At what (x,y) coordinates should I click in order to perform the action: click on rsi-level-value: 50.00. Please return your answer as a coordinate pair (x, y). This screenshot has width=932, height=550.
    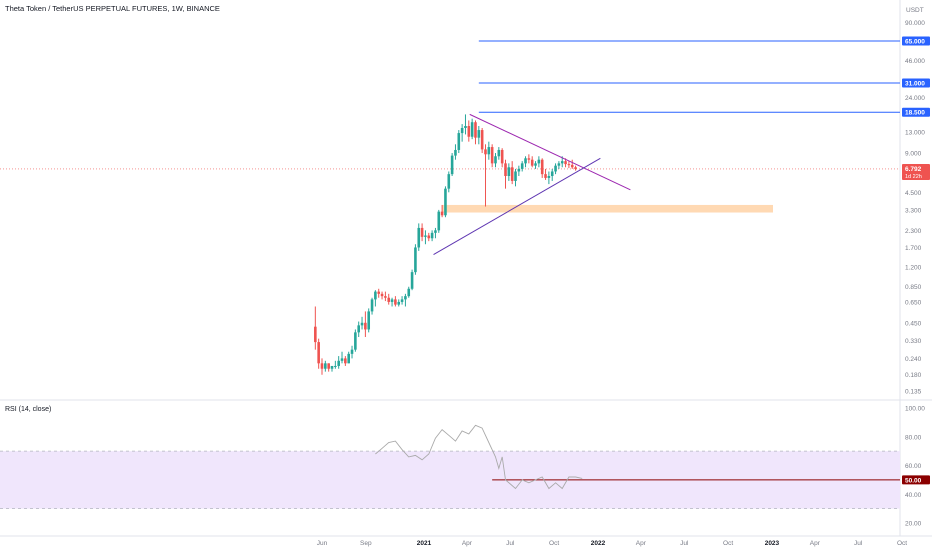
    Looking at the image, I should click on (913, 480).